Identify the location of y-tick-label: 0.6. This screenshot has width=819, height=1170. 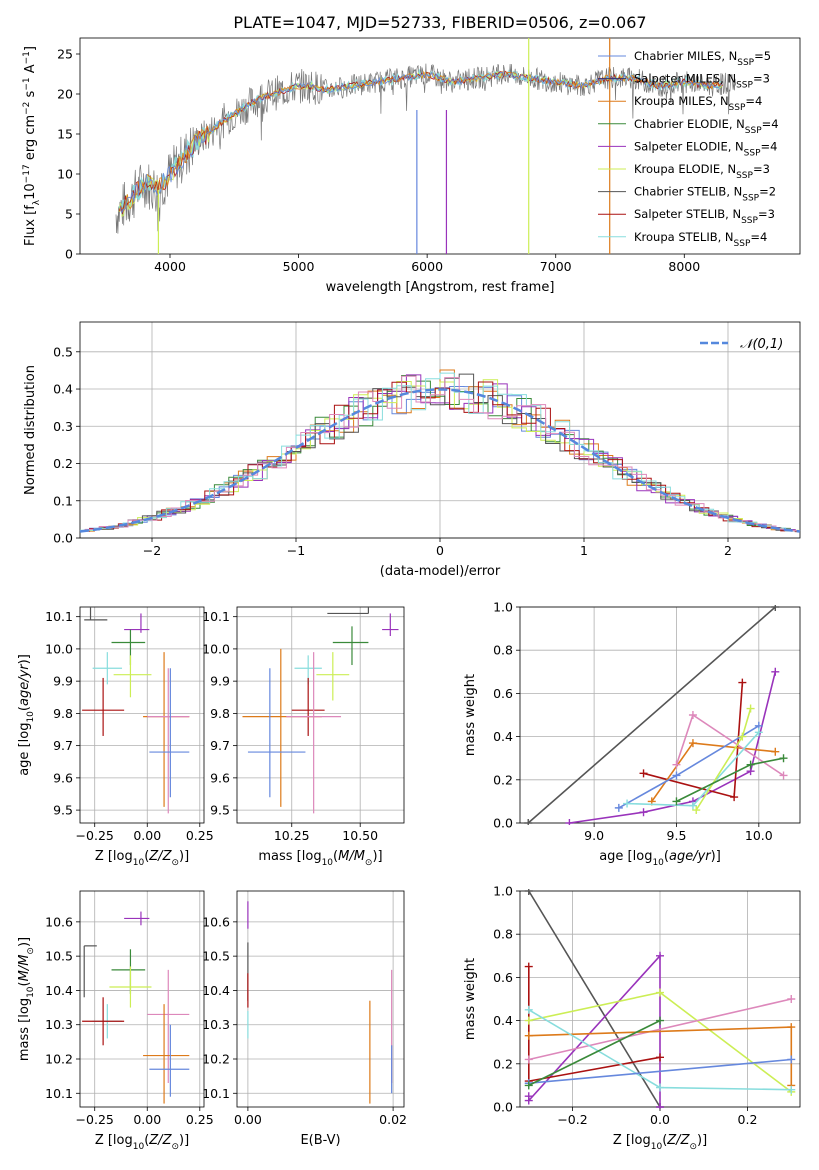
(503, 693).